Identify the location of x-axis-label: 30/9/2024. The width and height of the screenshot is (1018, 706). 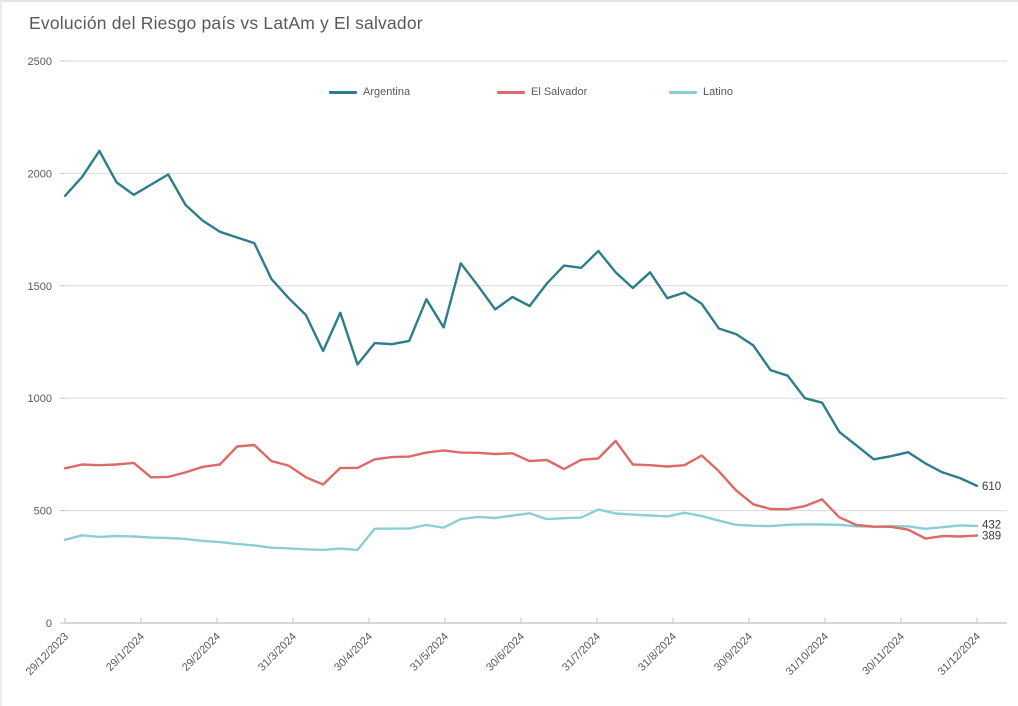
(733, 652).